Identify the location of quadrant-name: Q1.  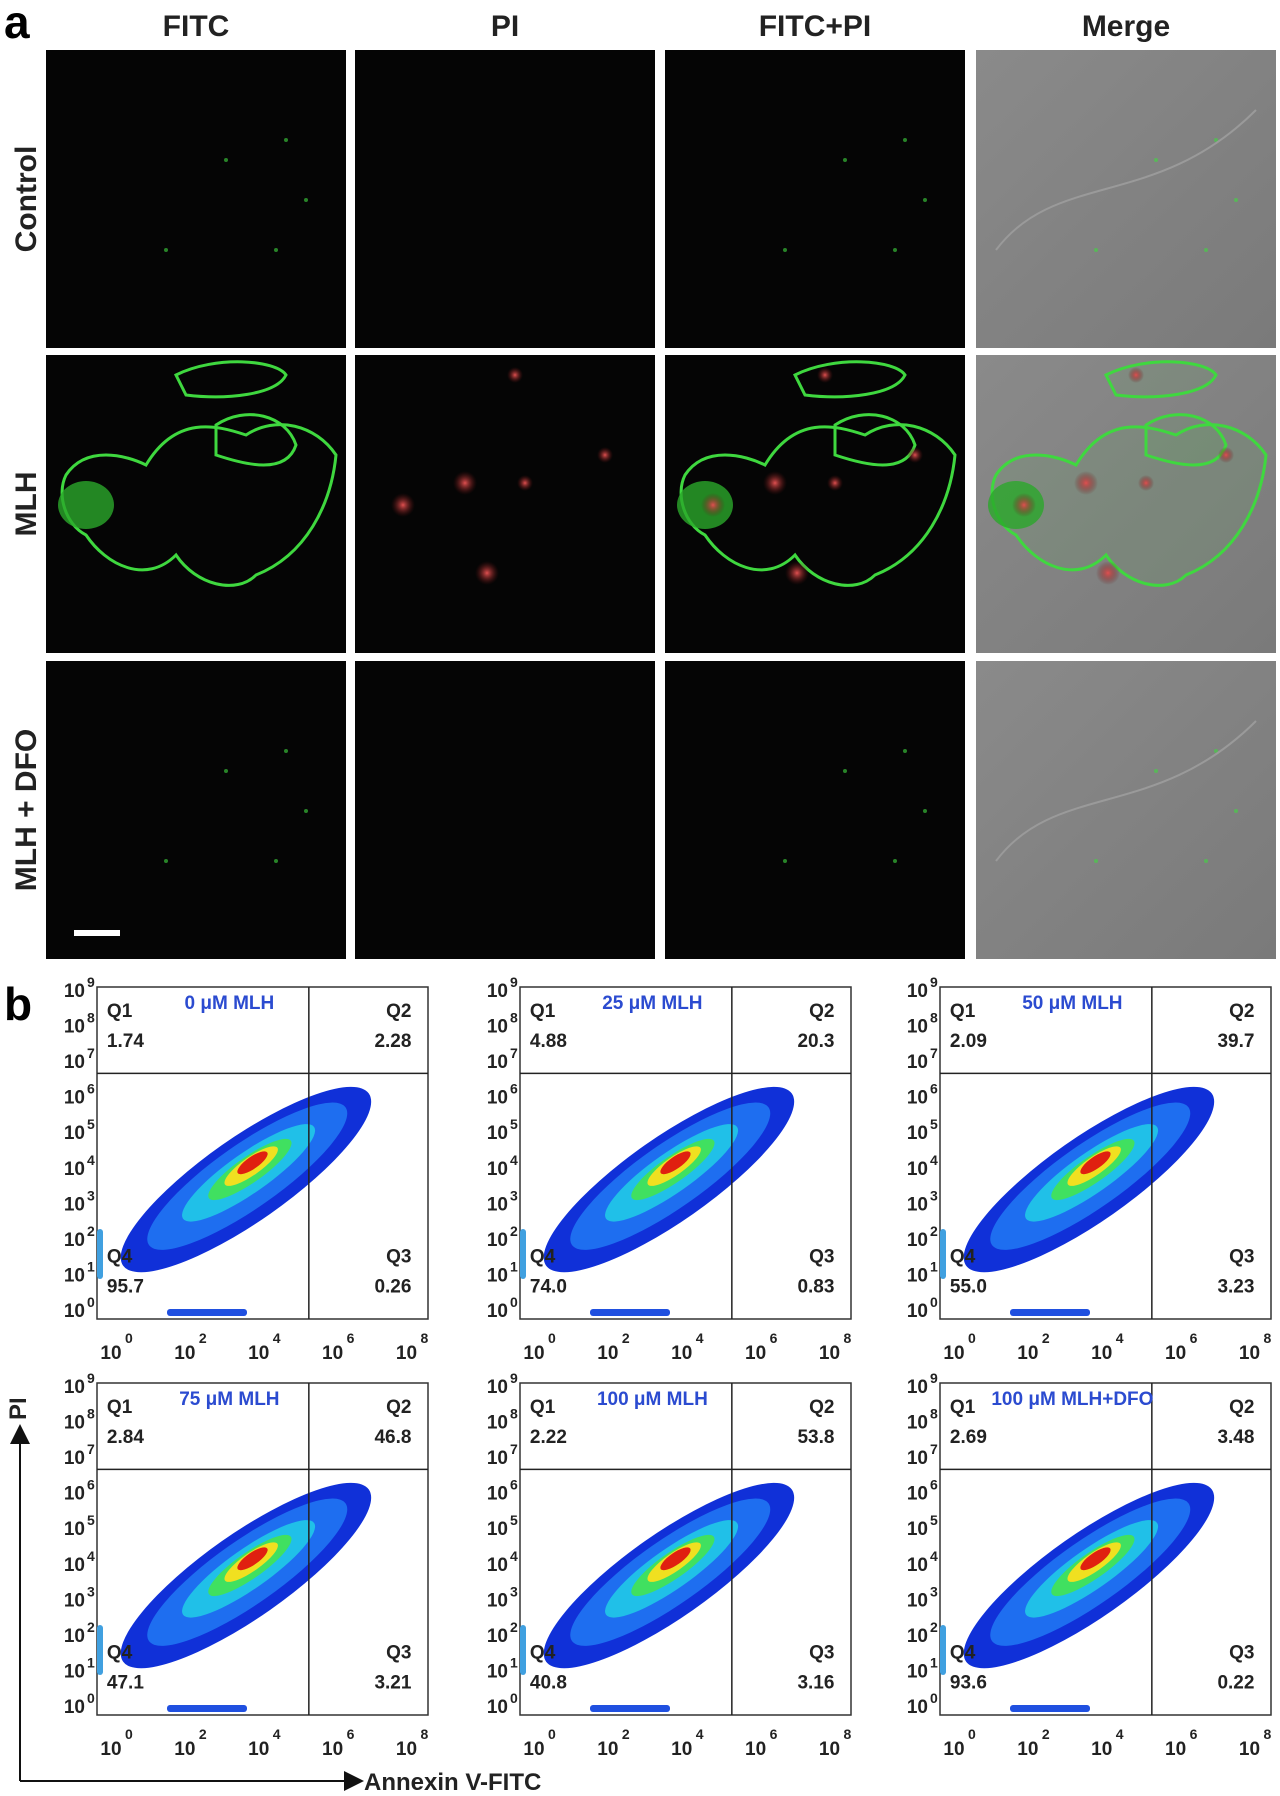
(120, 1407).